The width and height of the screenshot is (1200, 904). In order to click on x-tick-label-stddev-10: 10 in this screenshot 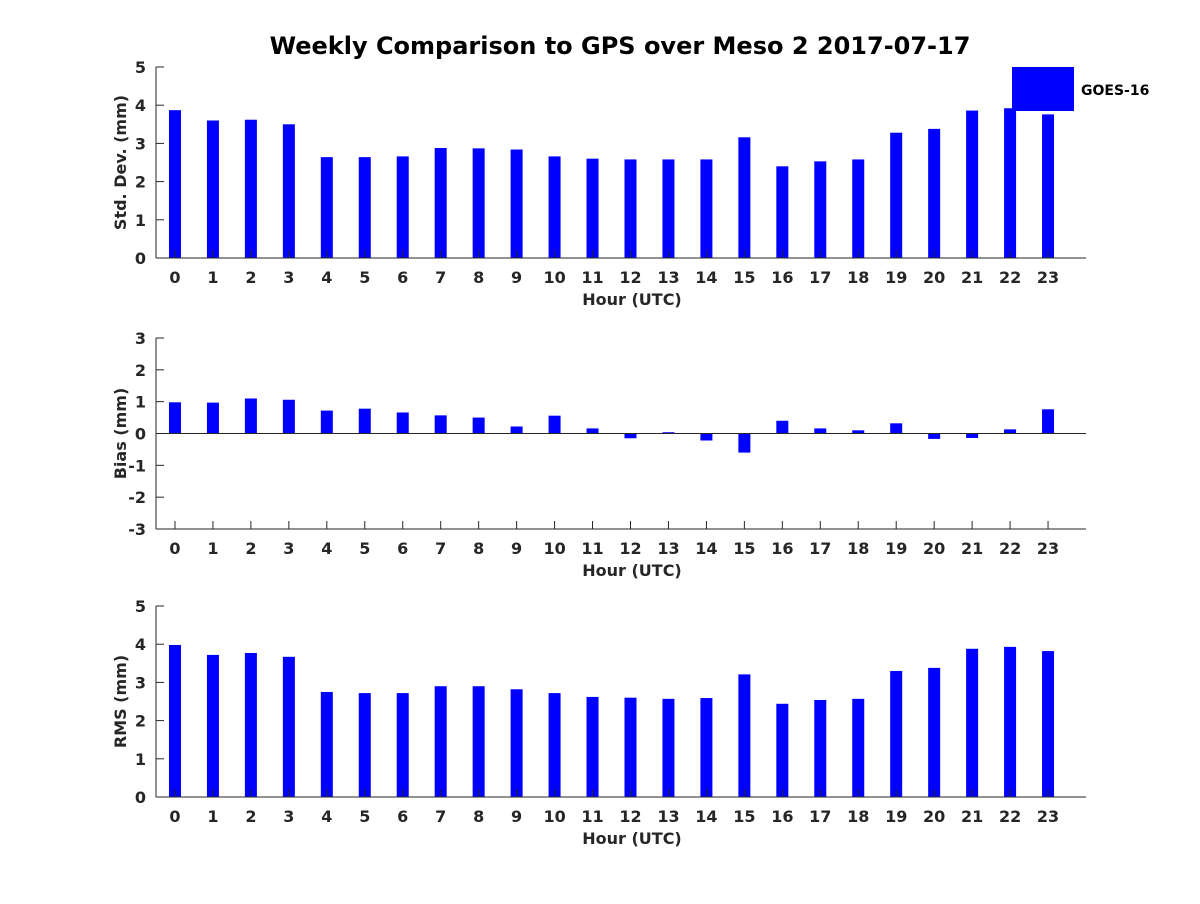, I will do `click(554, 277)`.